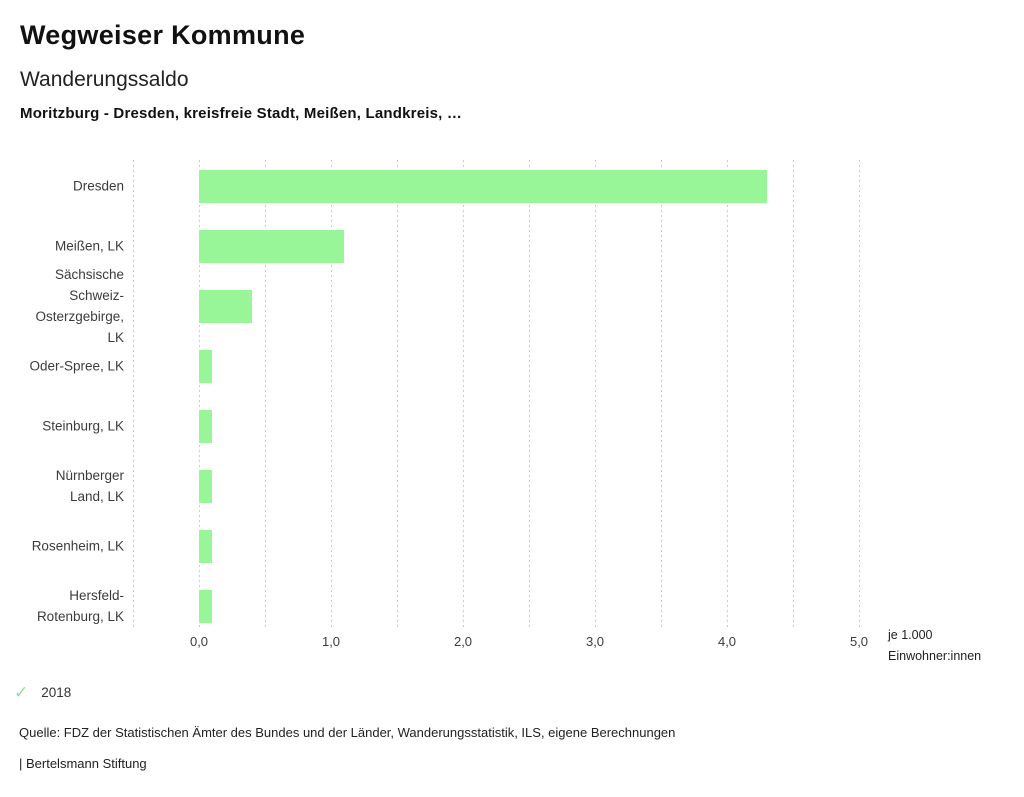 This screenshot has height=797, width=1024. What do you see at coordinates (104, 79) in the screenshot?
I see `chart-title: Wanderungssaldo` at bounding box center [104, 79].